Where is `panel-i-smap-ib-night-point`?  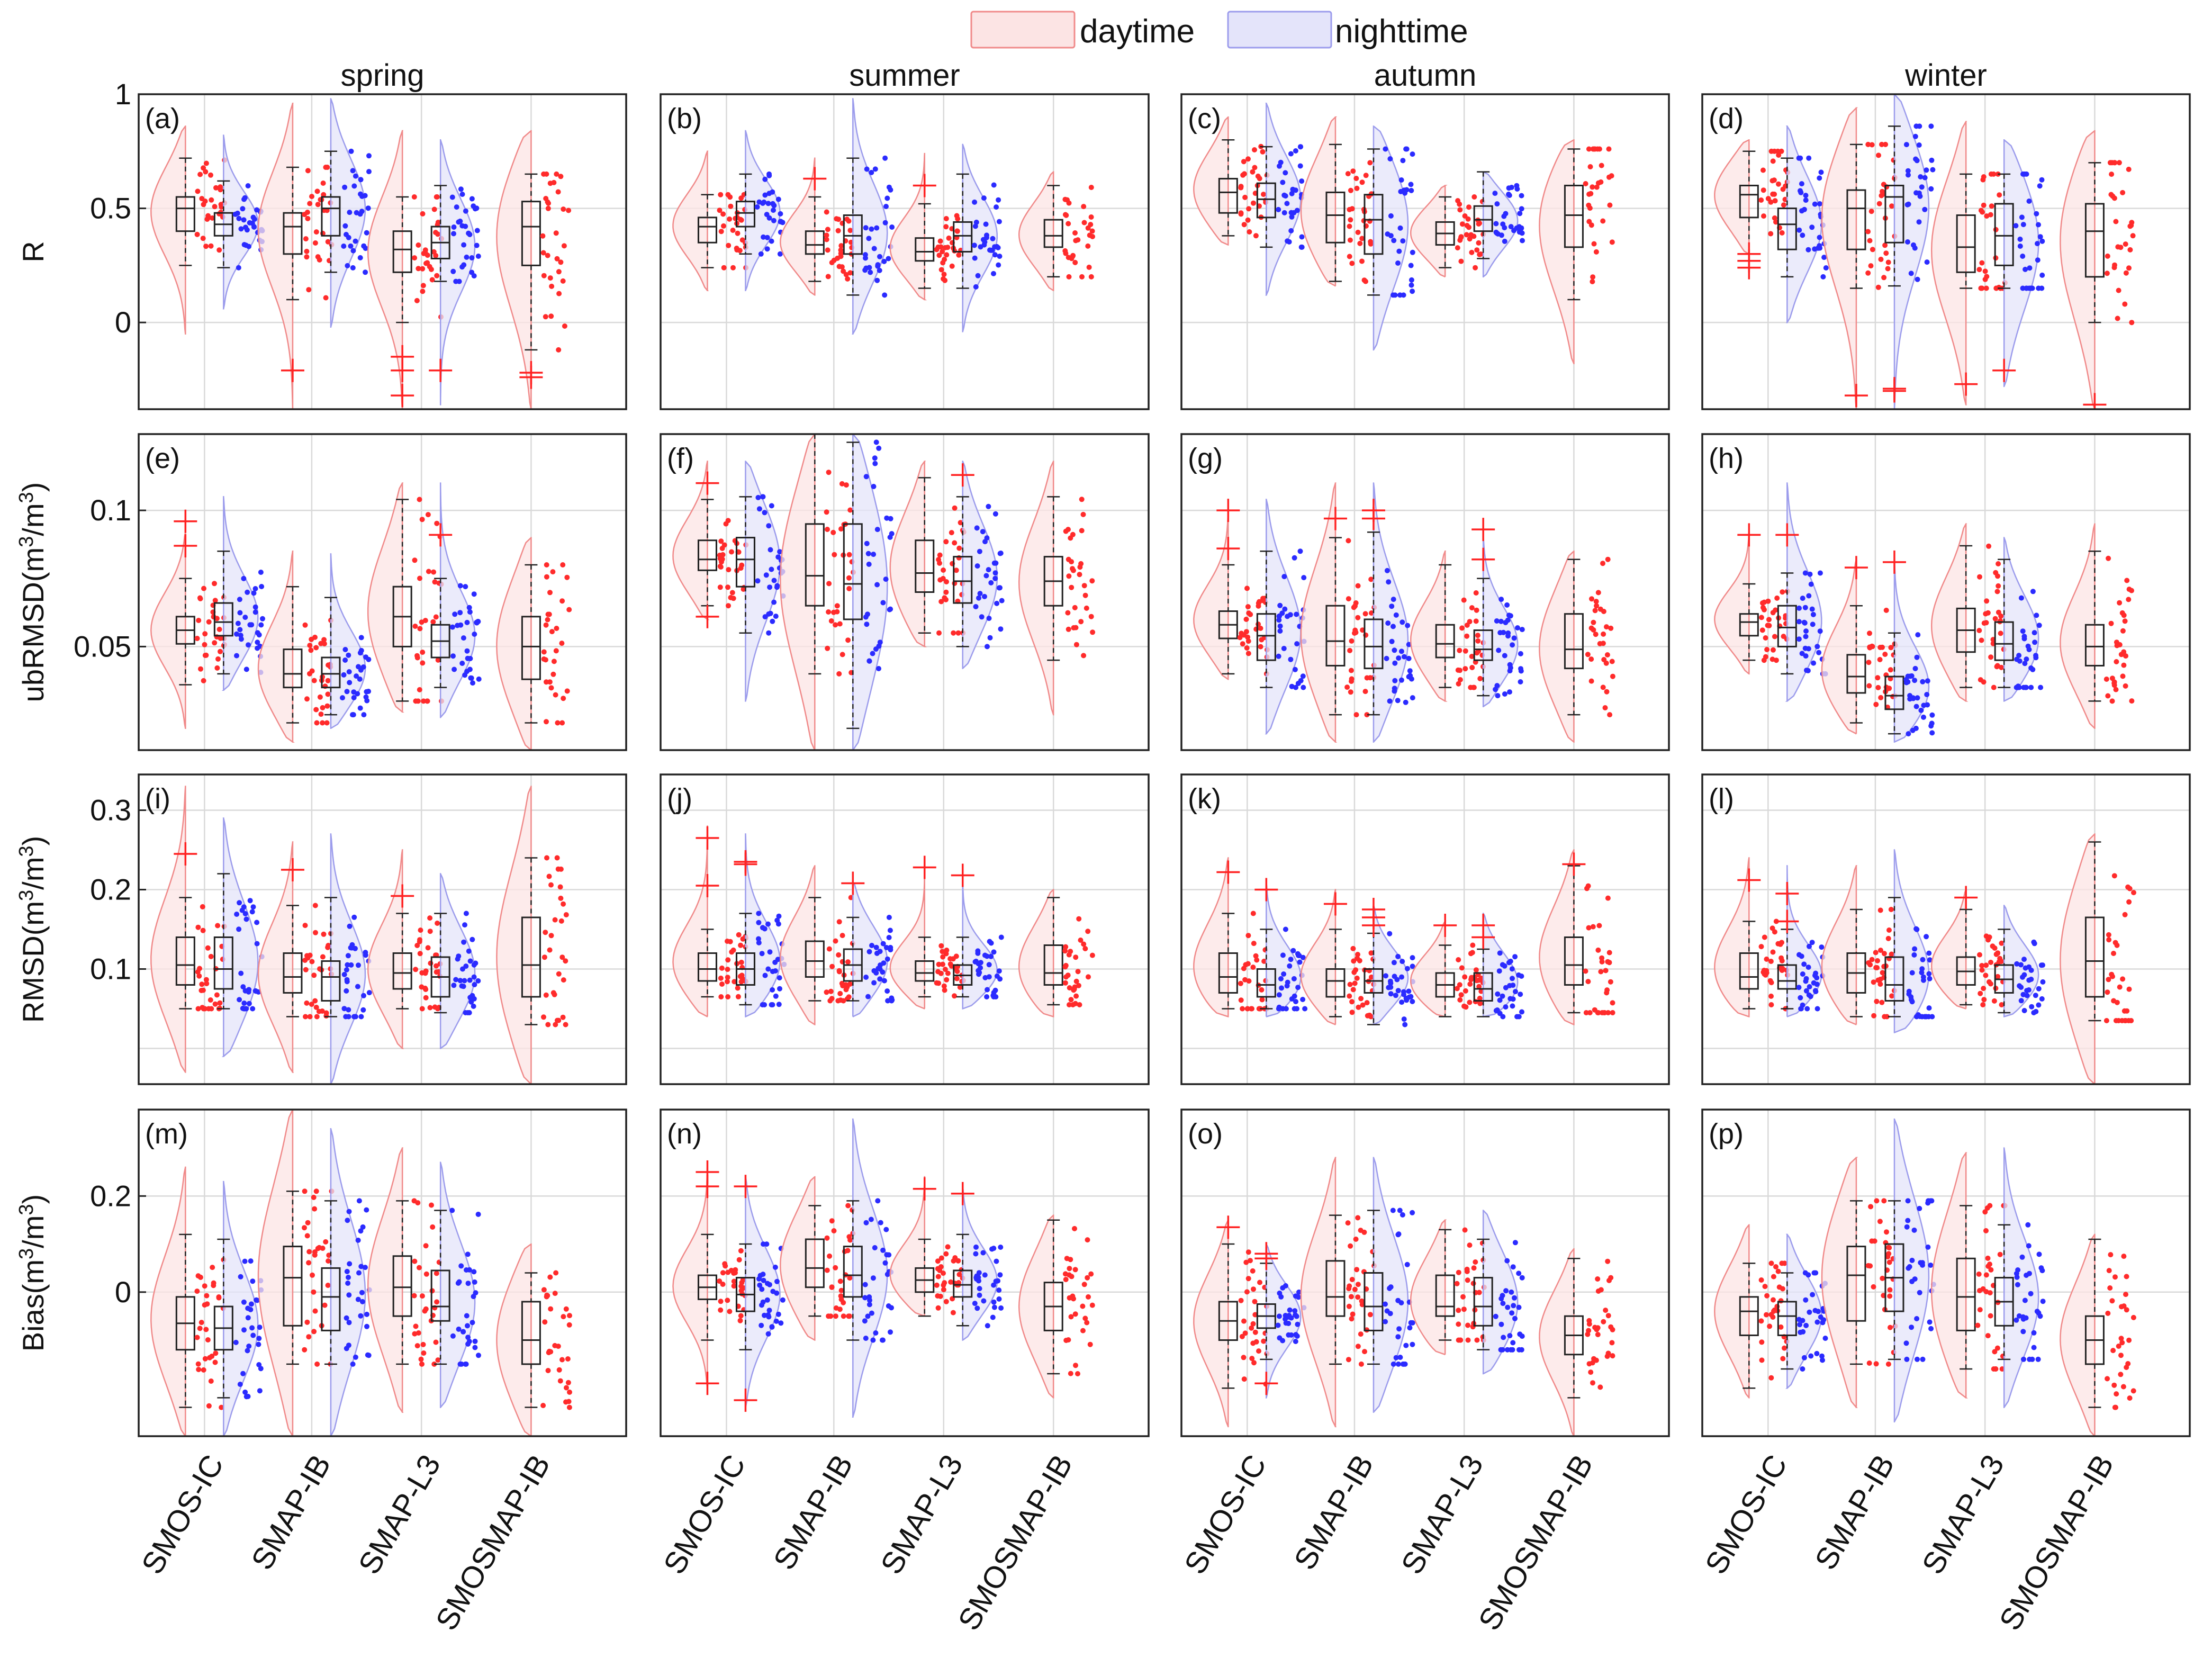
panel-i-smap-ib-night-point is located at coordinates (346, 970).